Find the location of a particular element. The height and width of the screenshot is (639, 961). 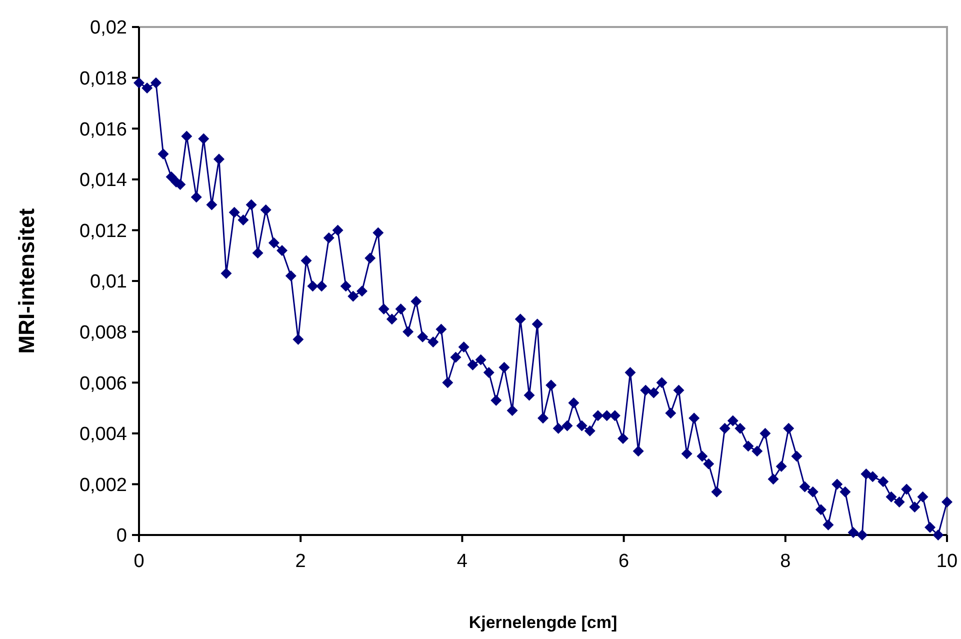

y-axis-title: MRI-intensitet is located at coordinates (26, 281).